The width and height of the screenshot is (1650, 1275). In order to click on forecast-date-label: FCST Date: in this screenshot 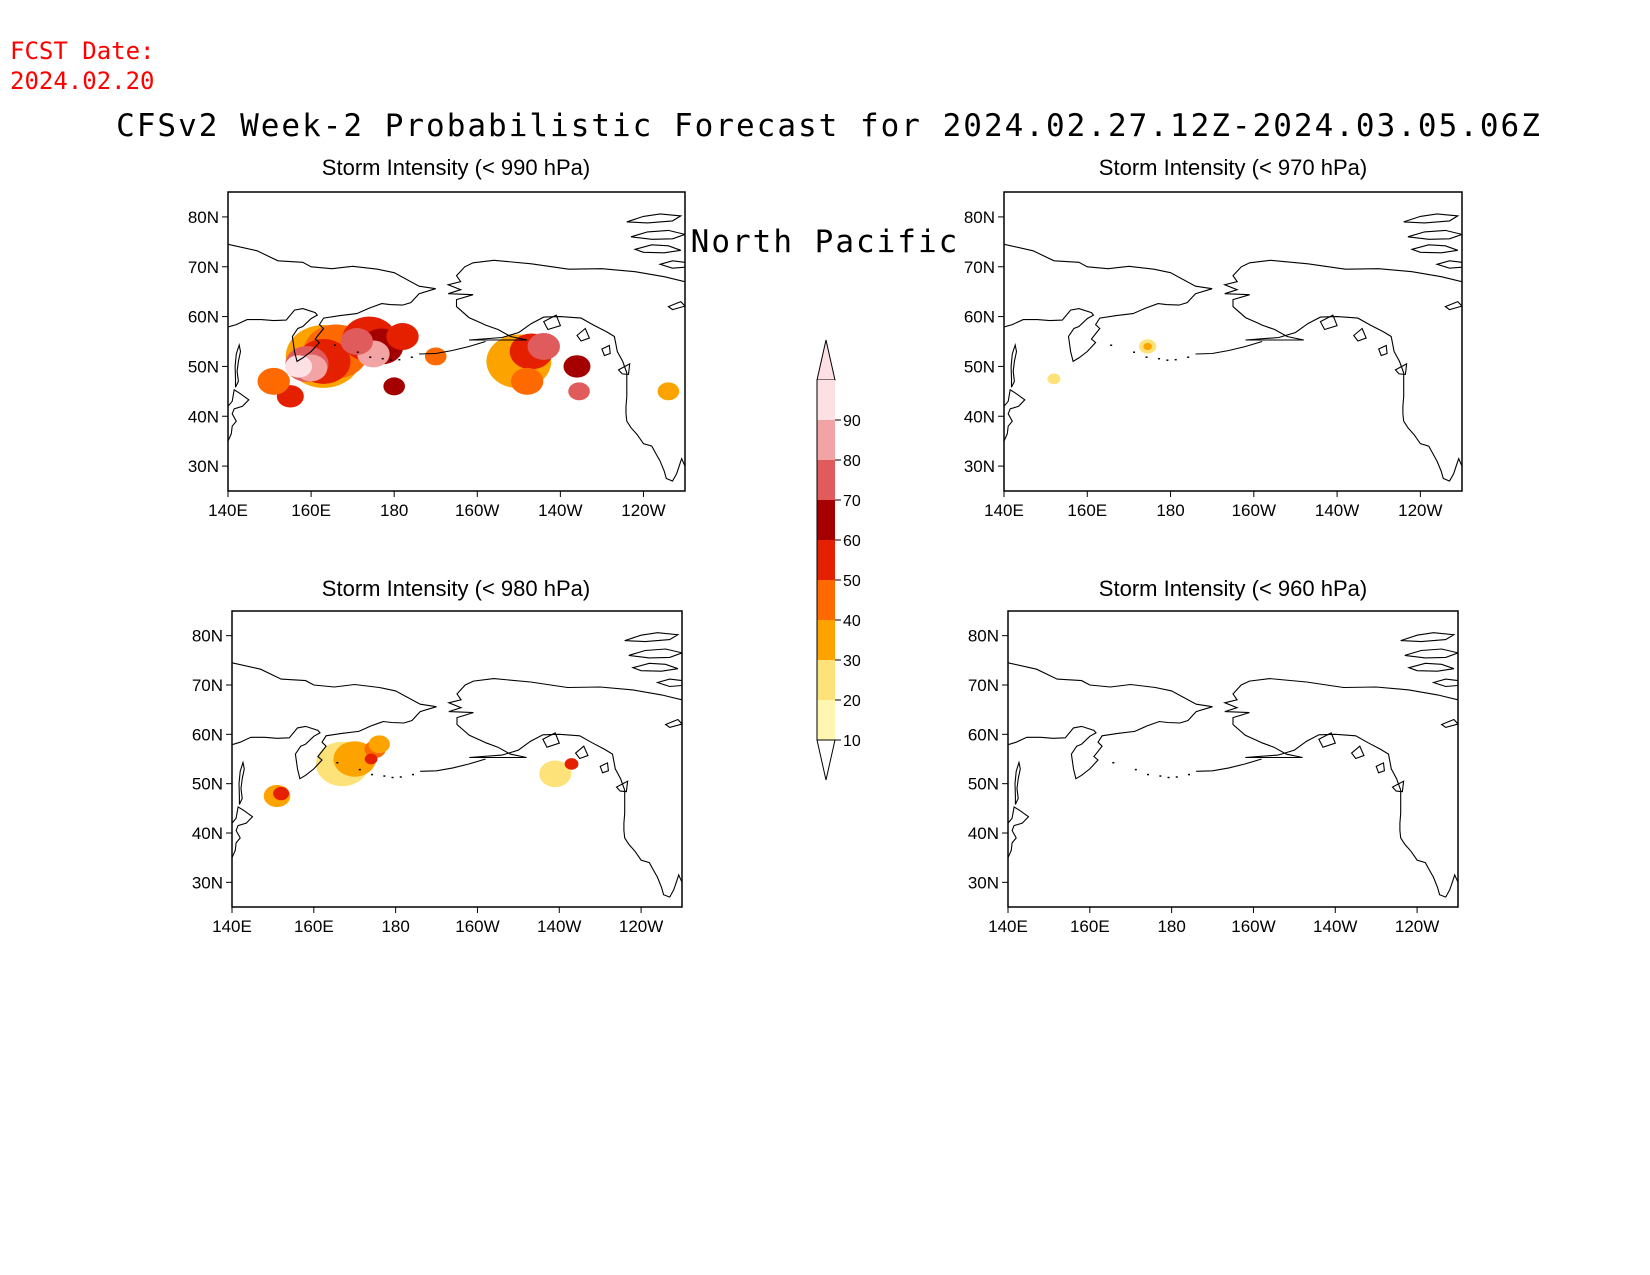, I will do `click(82, 51)`.